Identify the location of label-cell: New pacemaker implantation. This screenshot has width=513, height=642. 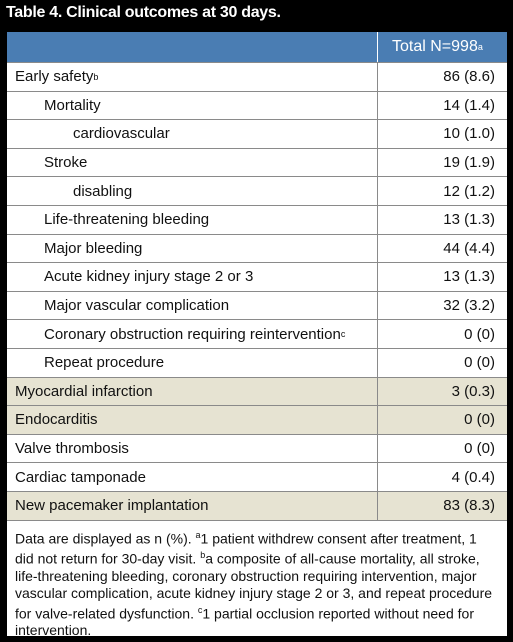
(192, 505).